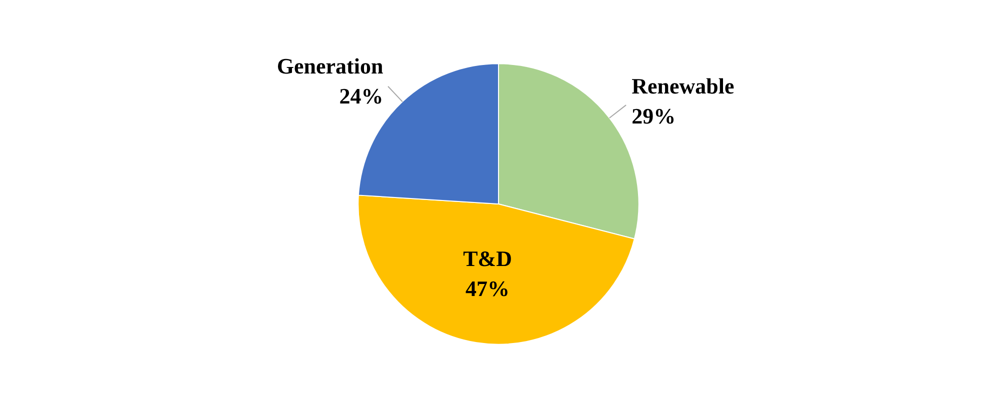  I want to click on data-label: 29%, so click(654, 115).